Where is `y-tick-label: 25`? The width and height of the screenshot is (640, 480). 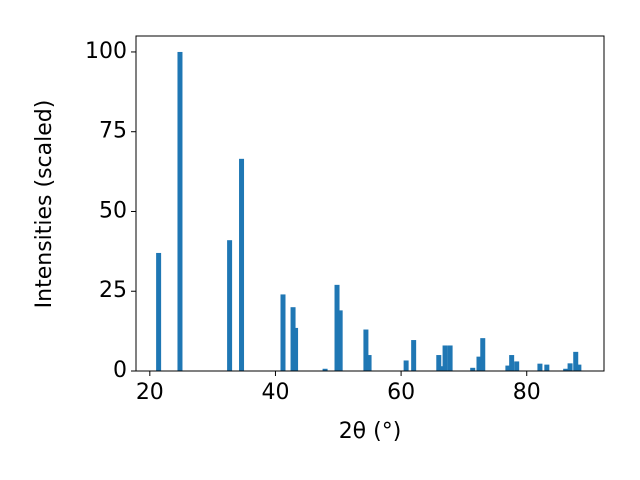
y-tick-label: 25 is located at coordinates (113, 290).